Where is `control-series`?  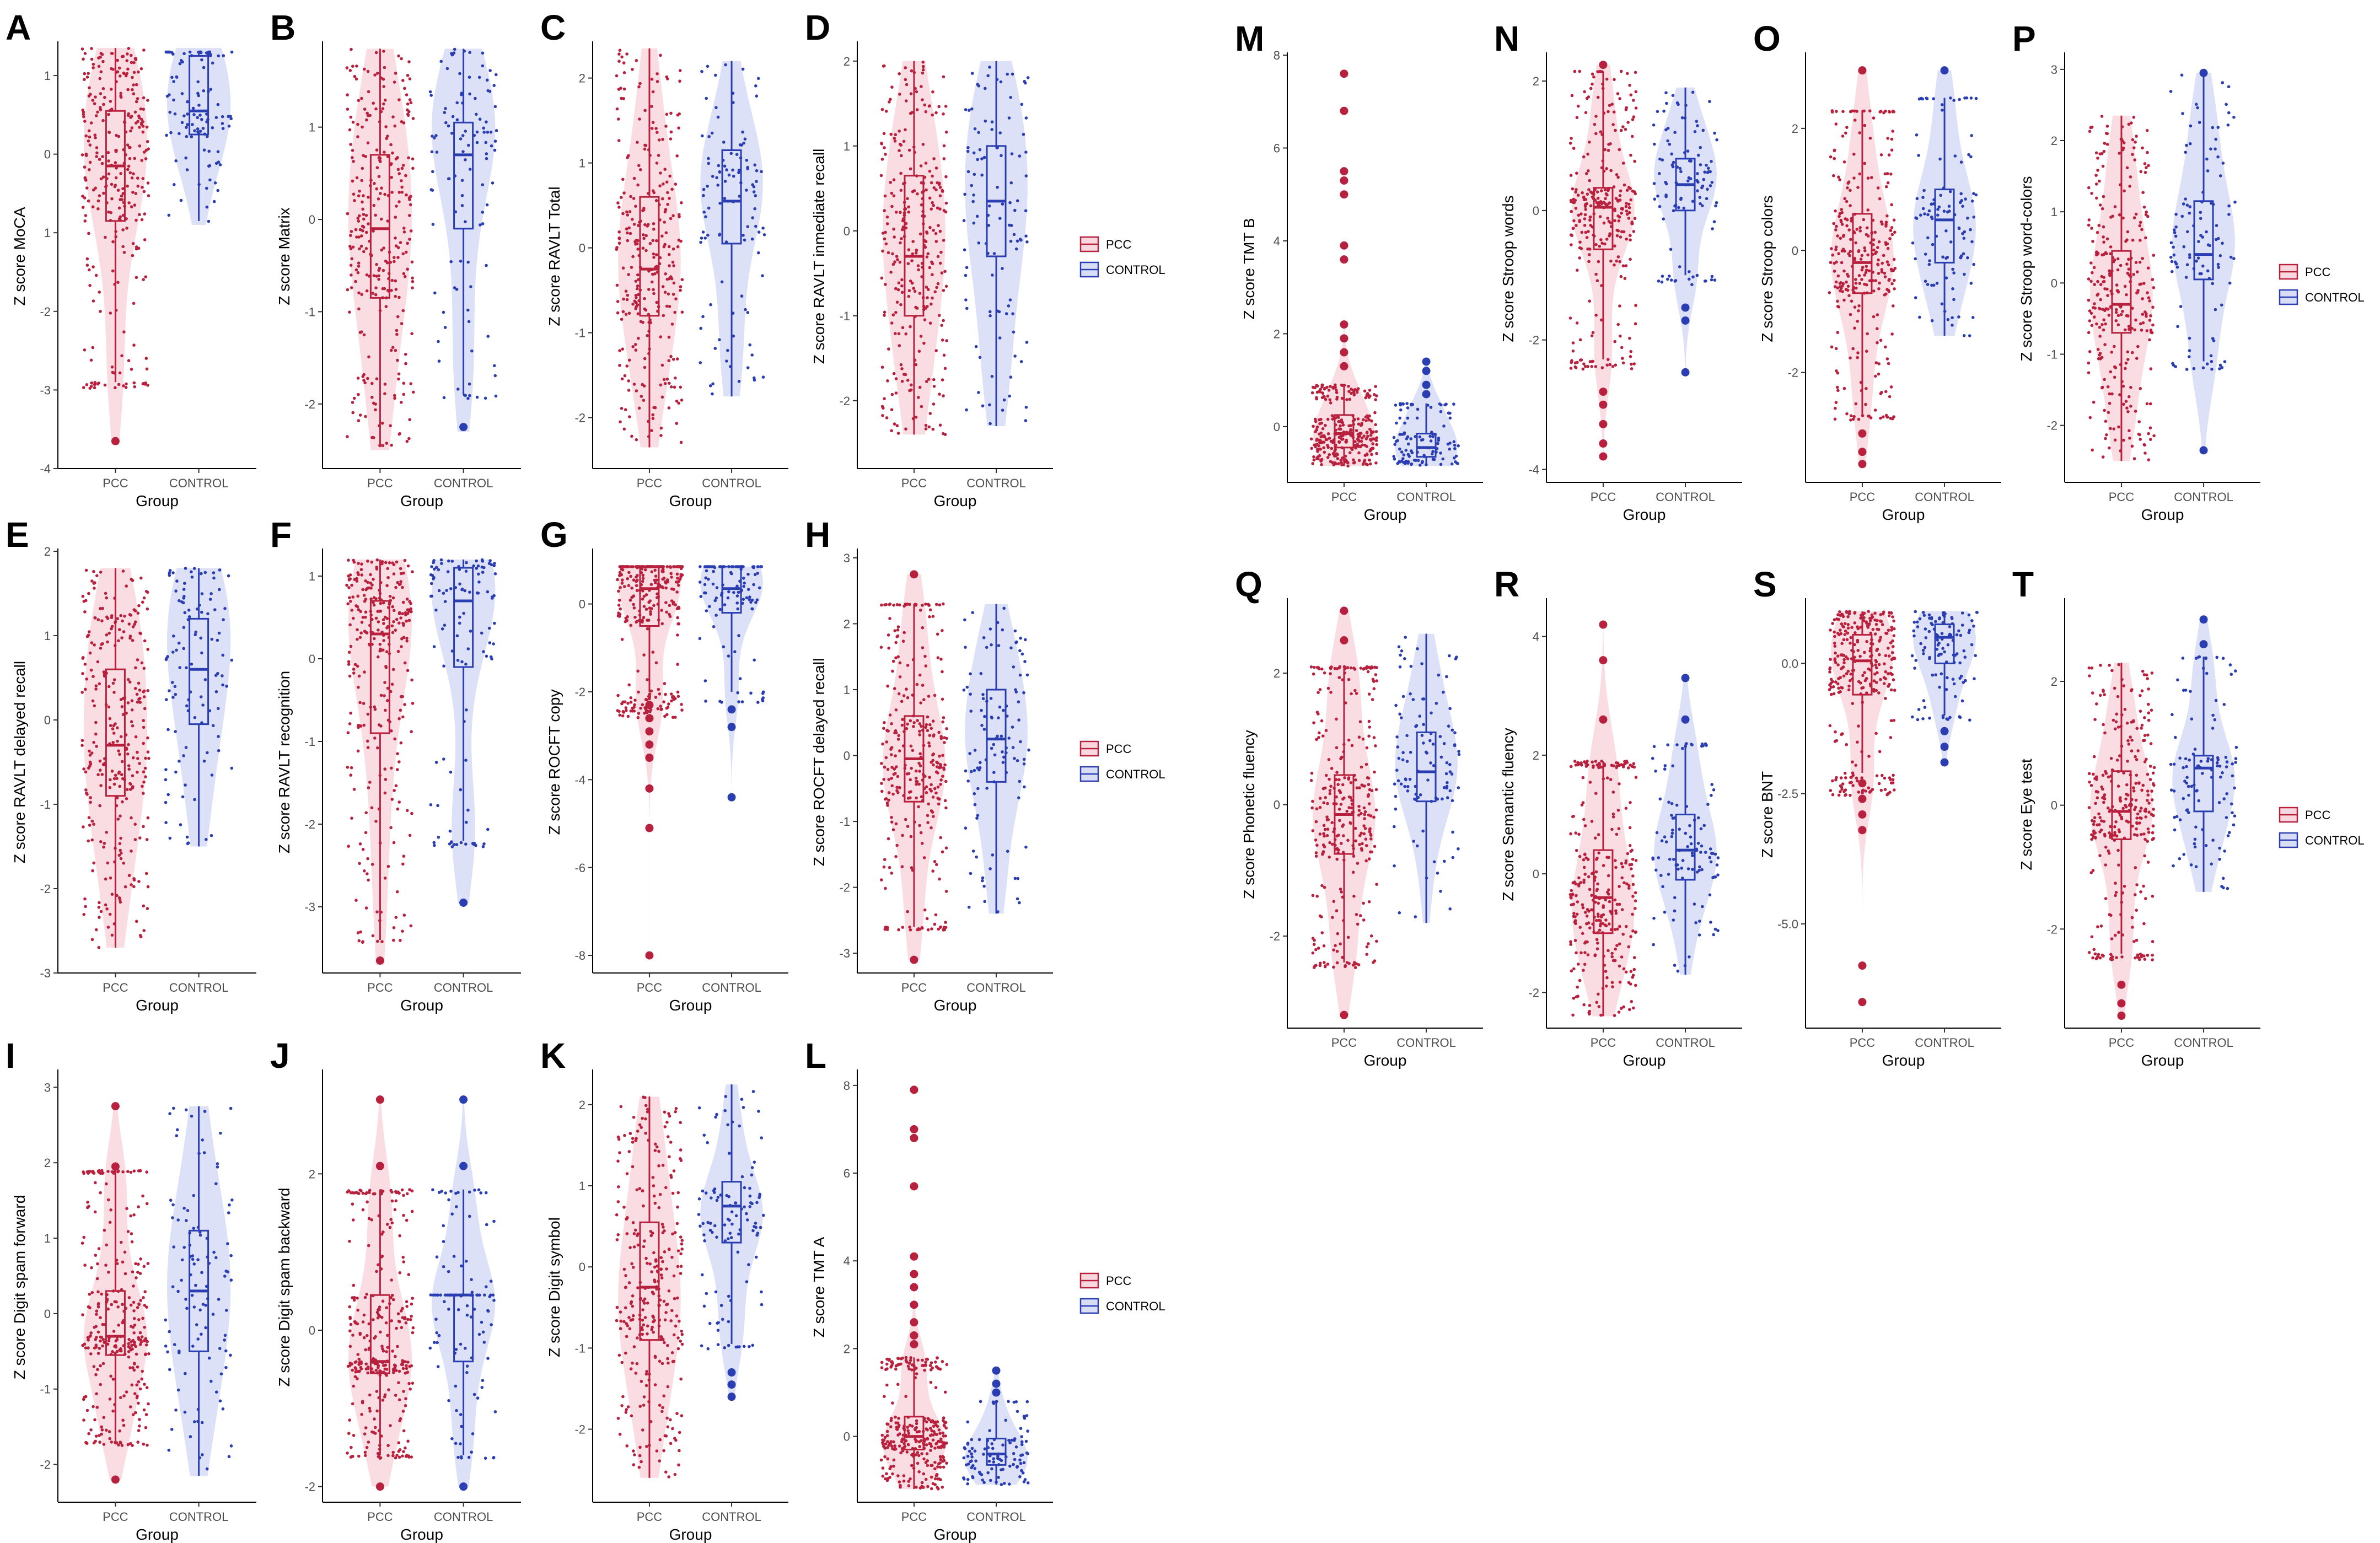 control-series is located at coordinates (199, 136).